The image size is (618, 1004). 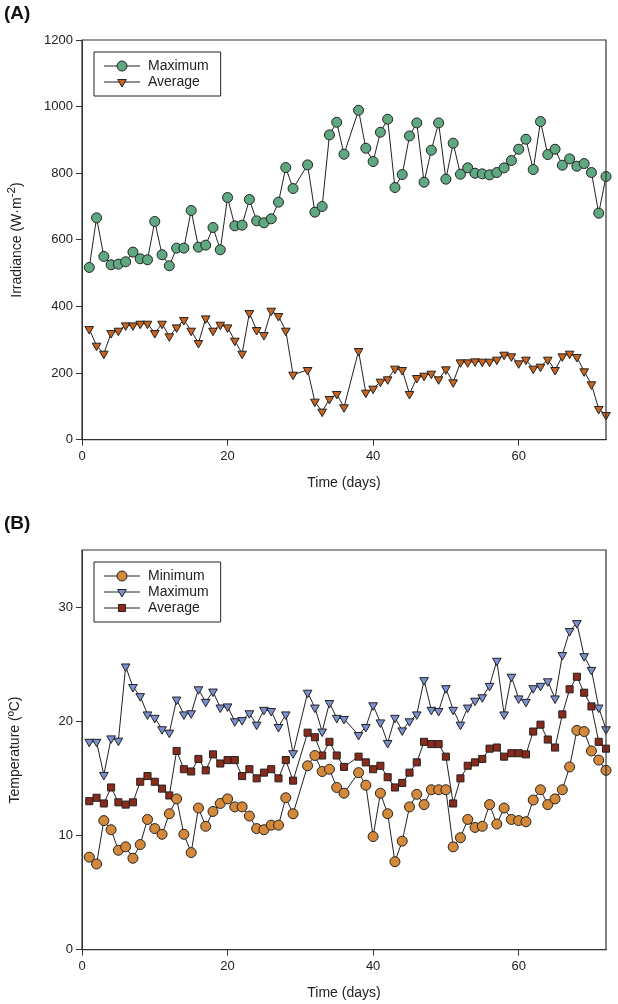 I want to click on y-tick-label: 200, so click(x=62, y=372).